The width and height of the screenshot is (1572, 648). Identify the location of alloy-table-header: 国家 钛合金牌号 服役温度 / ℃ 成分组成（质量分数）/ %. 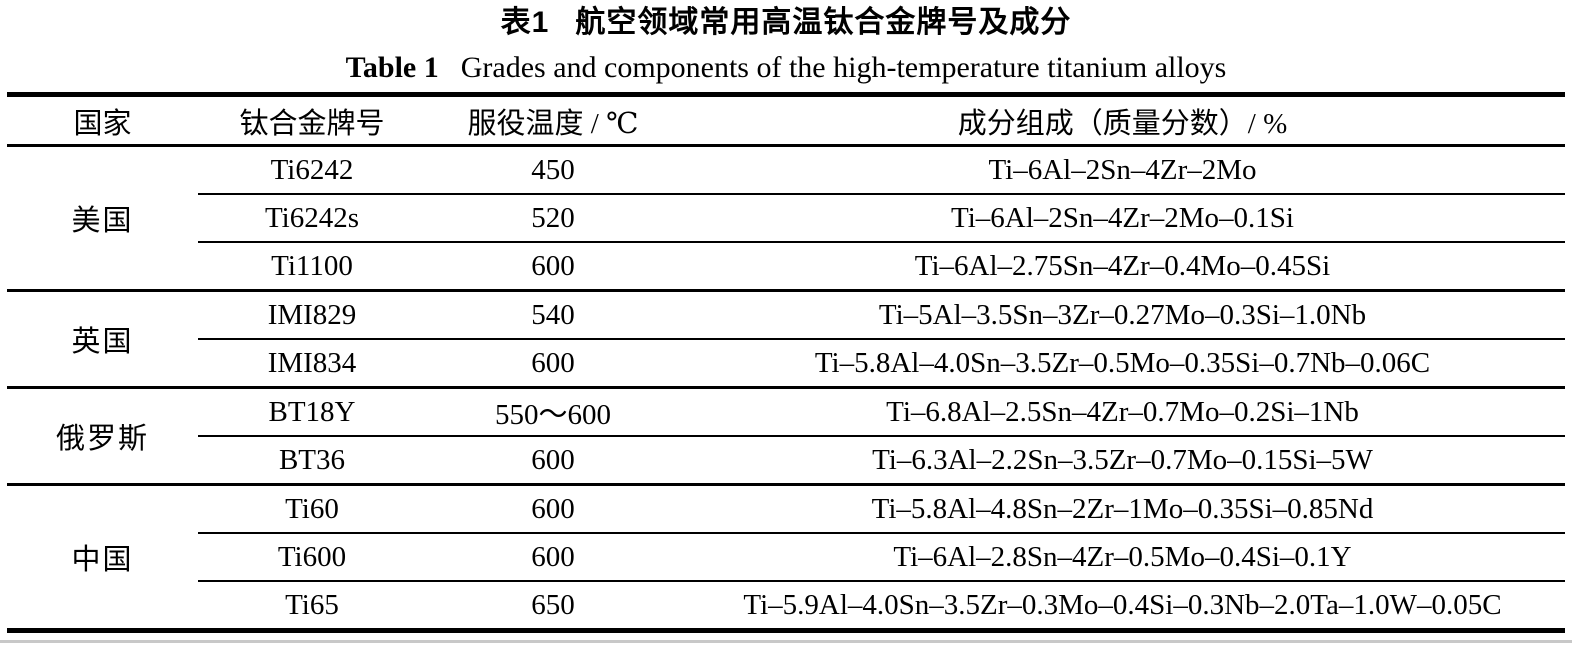
(786, 120).